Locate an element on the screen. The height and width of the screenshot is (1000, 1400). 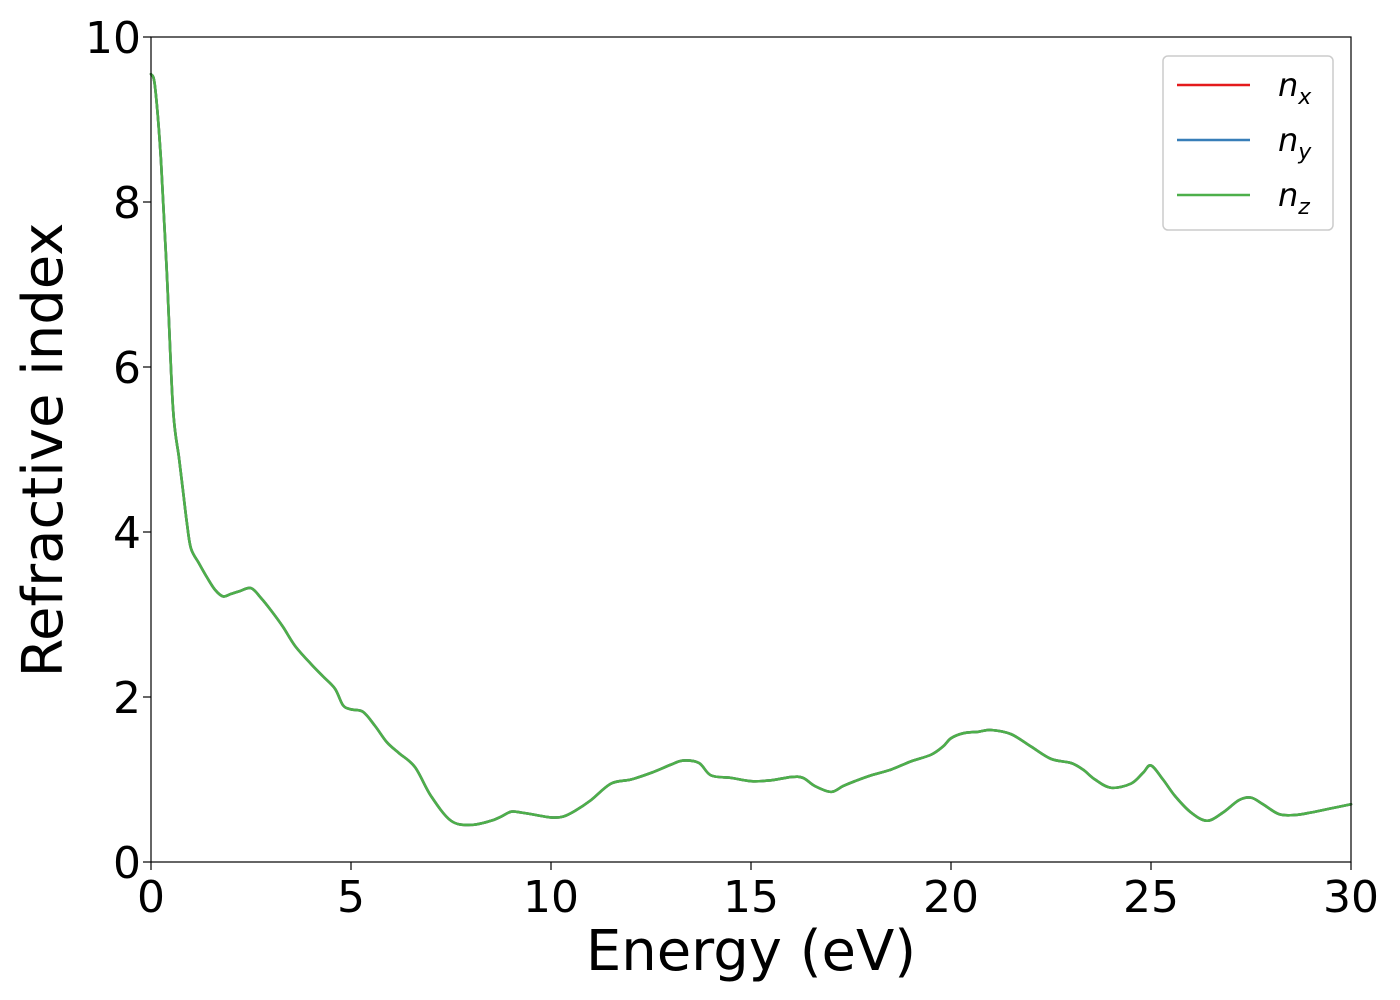
y-tick-label: 8 is located at coordinates (127, 203).